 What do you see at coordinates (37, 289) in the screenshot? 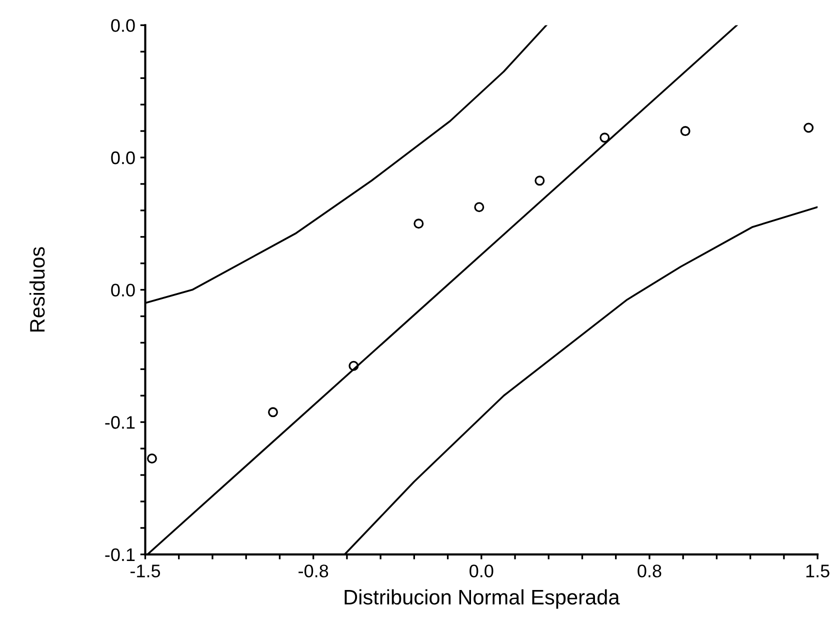
I see `y-axis-title: Residuos` at bounding box center [37, 289].